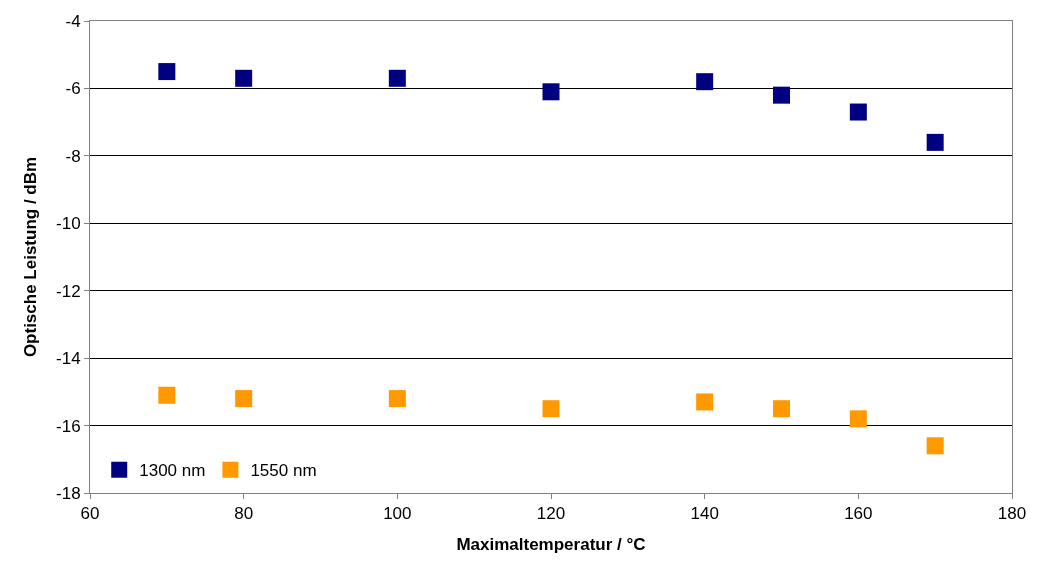 Image resolution: width=1038 pixels, height=563 pixels. Describe the element at coordinates (73, 21) in the screenshot. I see `y-tick-label: -4` at that location.